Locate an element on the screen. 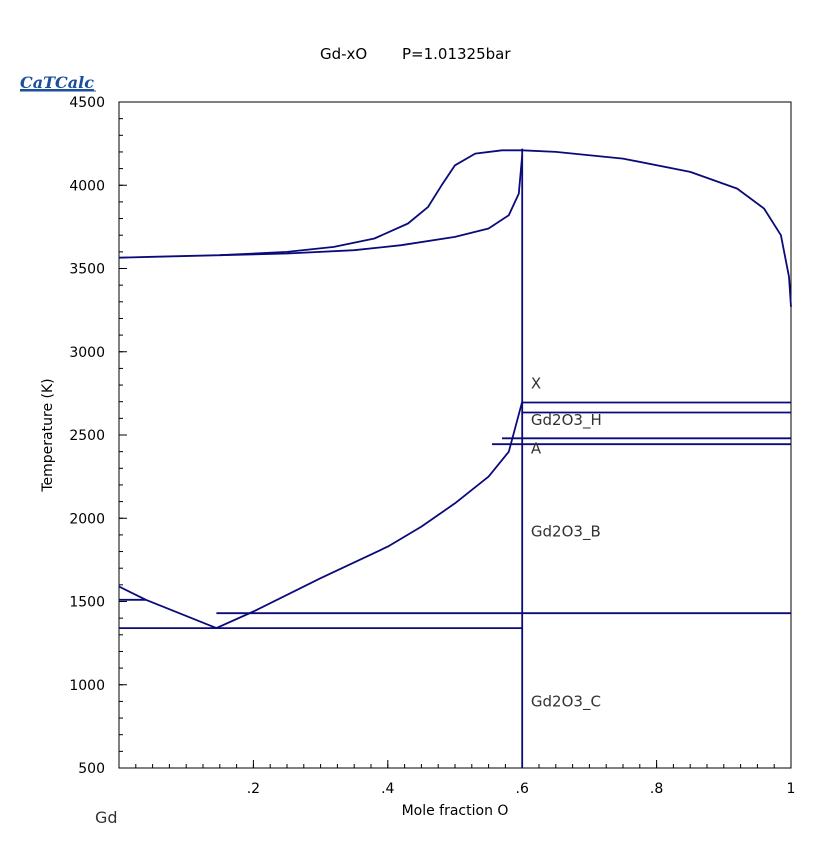 The image size is (833, 862). x-tick-label: .8 is located at coordinates (656, 789).